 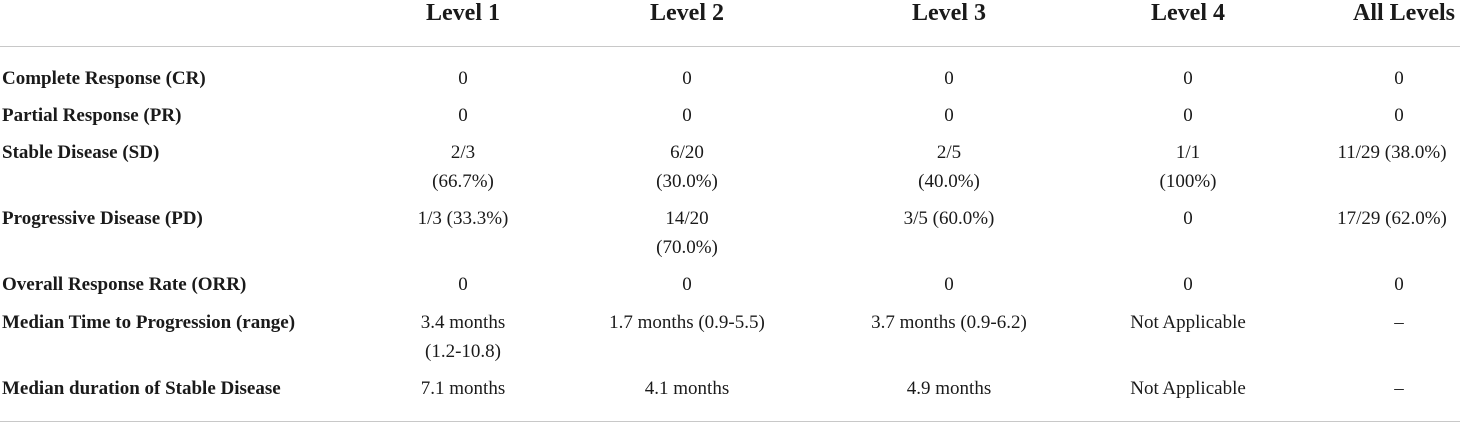 I want to click on row-label: Median duration of Stable Disease, so click(x=141, y=388).